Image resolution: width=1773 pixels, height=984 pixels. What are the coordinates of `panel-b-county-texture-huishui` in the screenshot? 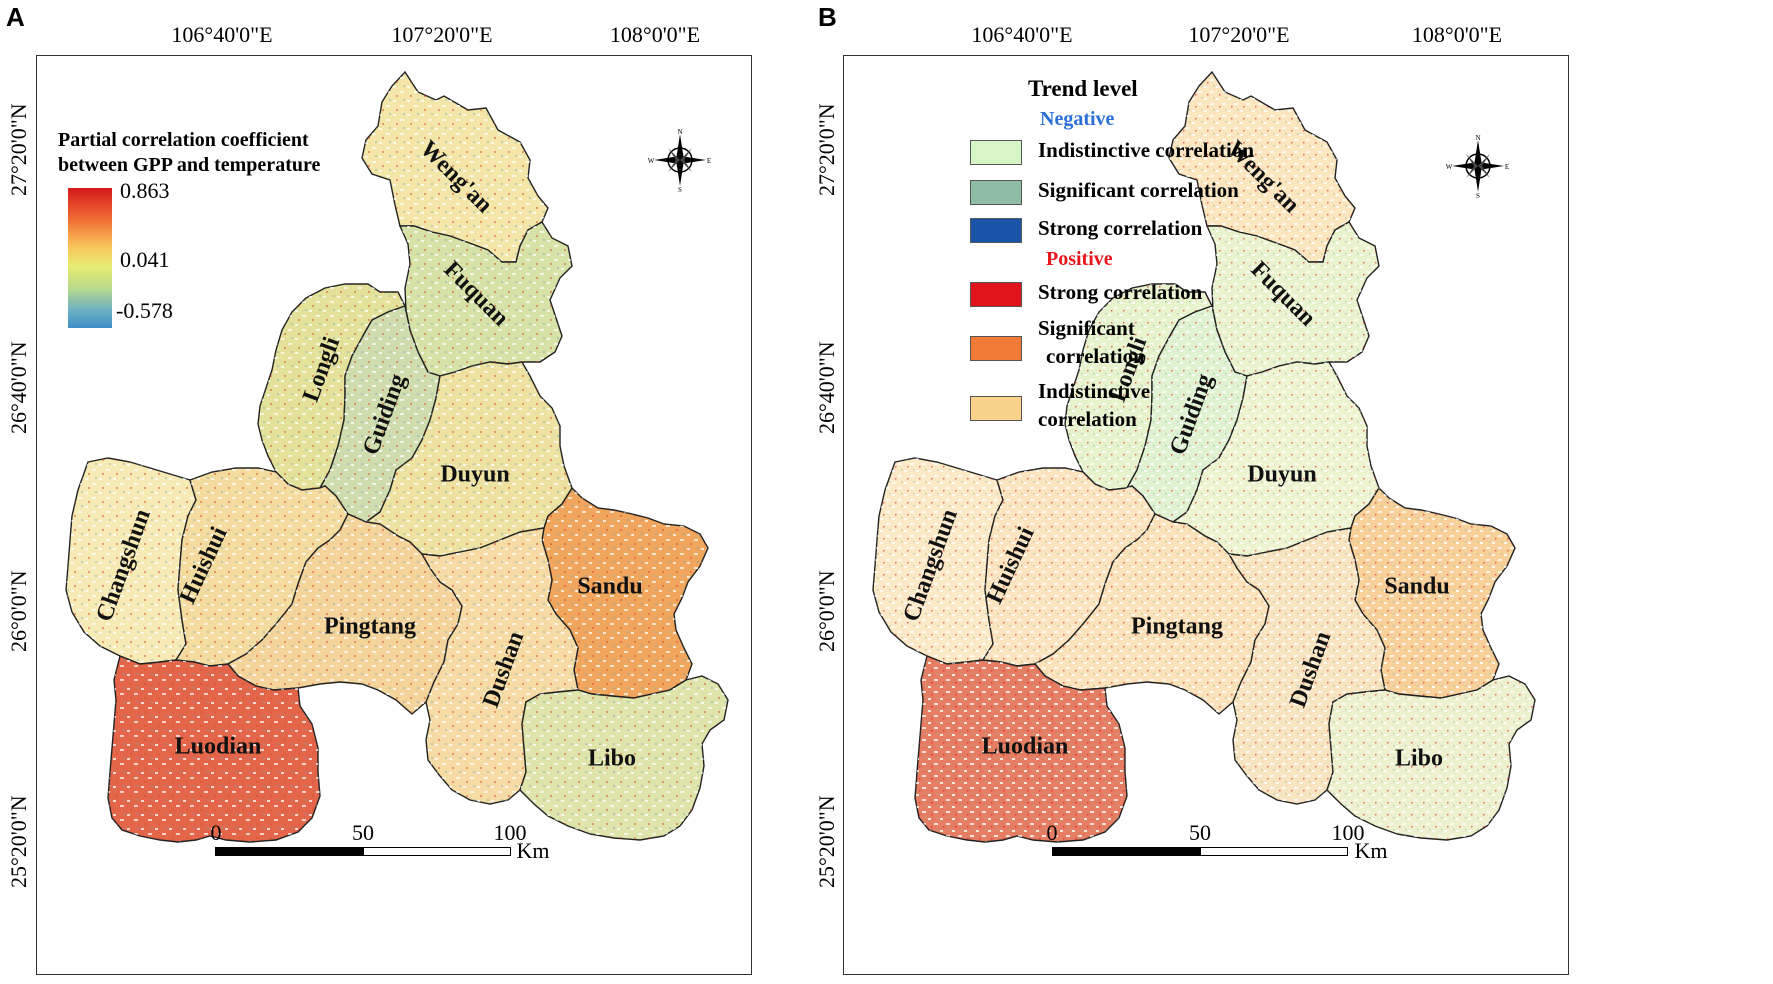 It's located at (1069, 567).